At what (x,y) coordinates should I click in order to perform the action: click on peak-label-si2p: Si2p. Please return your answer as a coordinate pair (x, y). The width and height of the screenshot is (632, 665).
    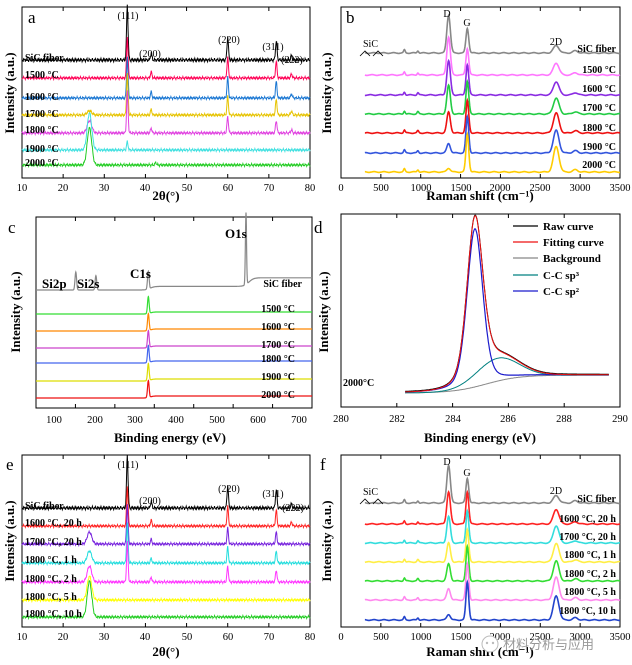
    Looking at the image, I should click on (54, 283).